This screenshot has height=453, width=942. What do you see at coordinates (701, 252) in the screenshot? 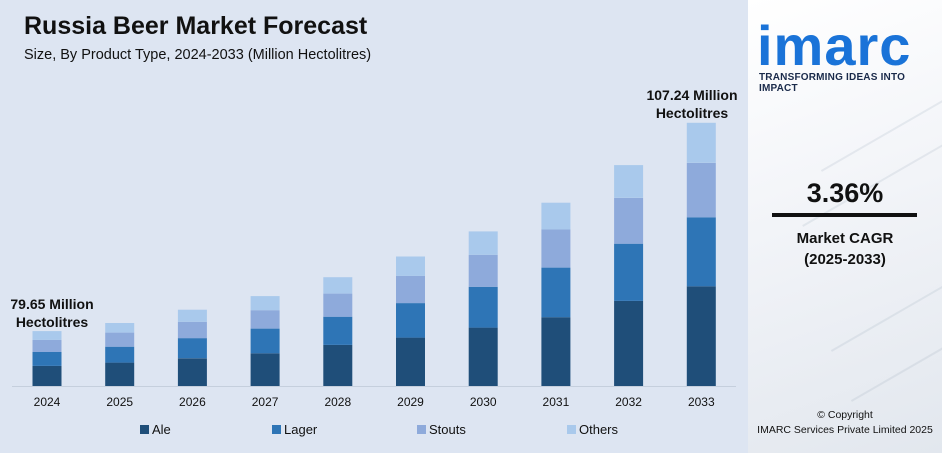
I see `bar-segment-lager-2033` at bounding box center [701, 252].